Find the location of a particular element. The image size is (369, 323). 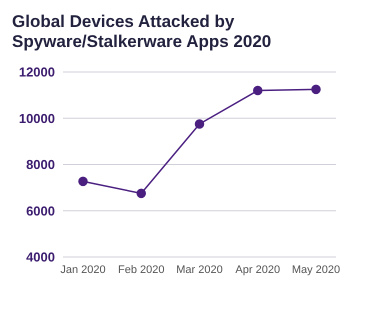

y-tick-label: 8000 is located at coordinates (40, 164).